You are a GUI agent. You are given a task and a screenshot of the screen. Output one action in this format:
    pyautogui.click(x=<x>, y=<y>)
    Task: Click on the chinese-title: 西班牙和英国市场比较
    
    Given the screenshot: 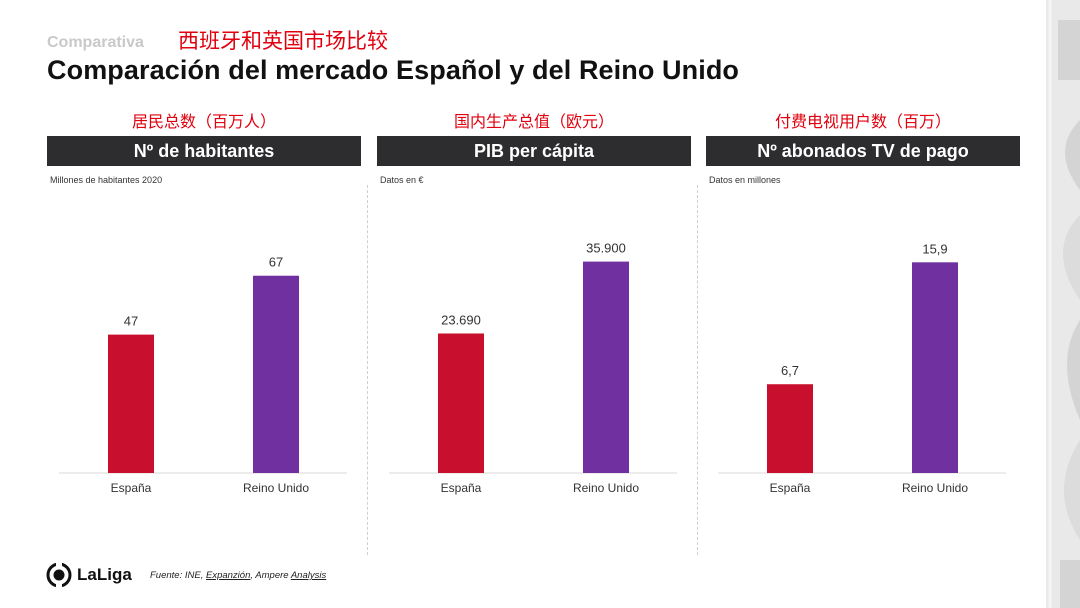 What is the action you would take?
    pyautogui.click(x=283, y=41)
    